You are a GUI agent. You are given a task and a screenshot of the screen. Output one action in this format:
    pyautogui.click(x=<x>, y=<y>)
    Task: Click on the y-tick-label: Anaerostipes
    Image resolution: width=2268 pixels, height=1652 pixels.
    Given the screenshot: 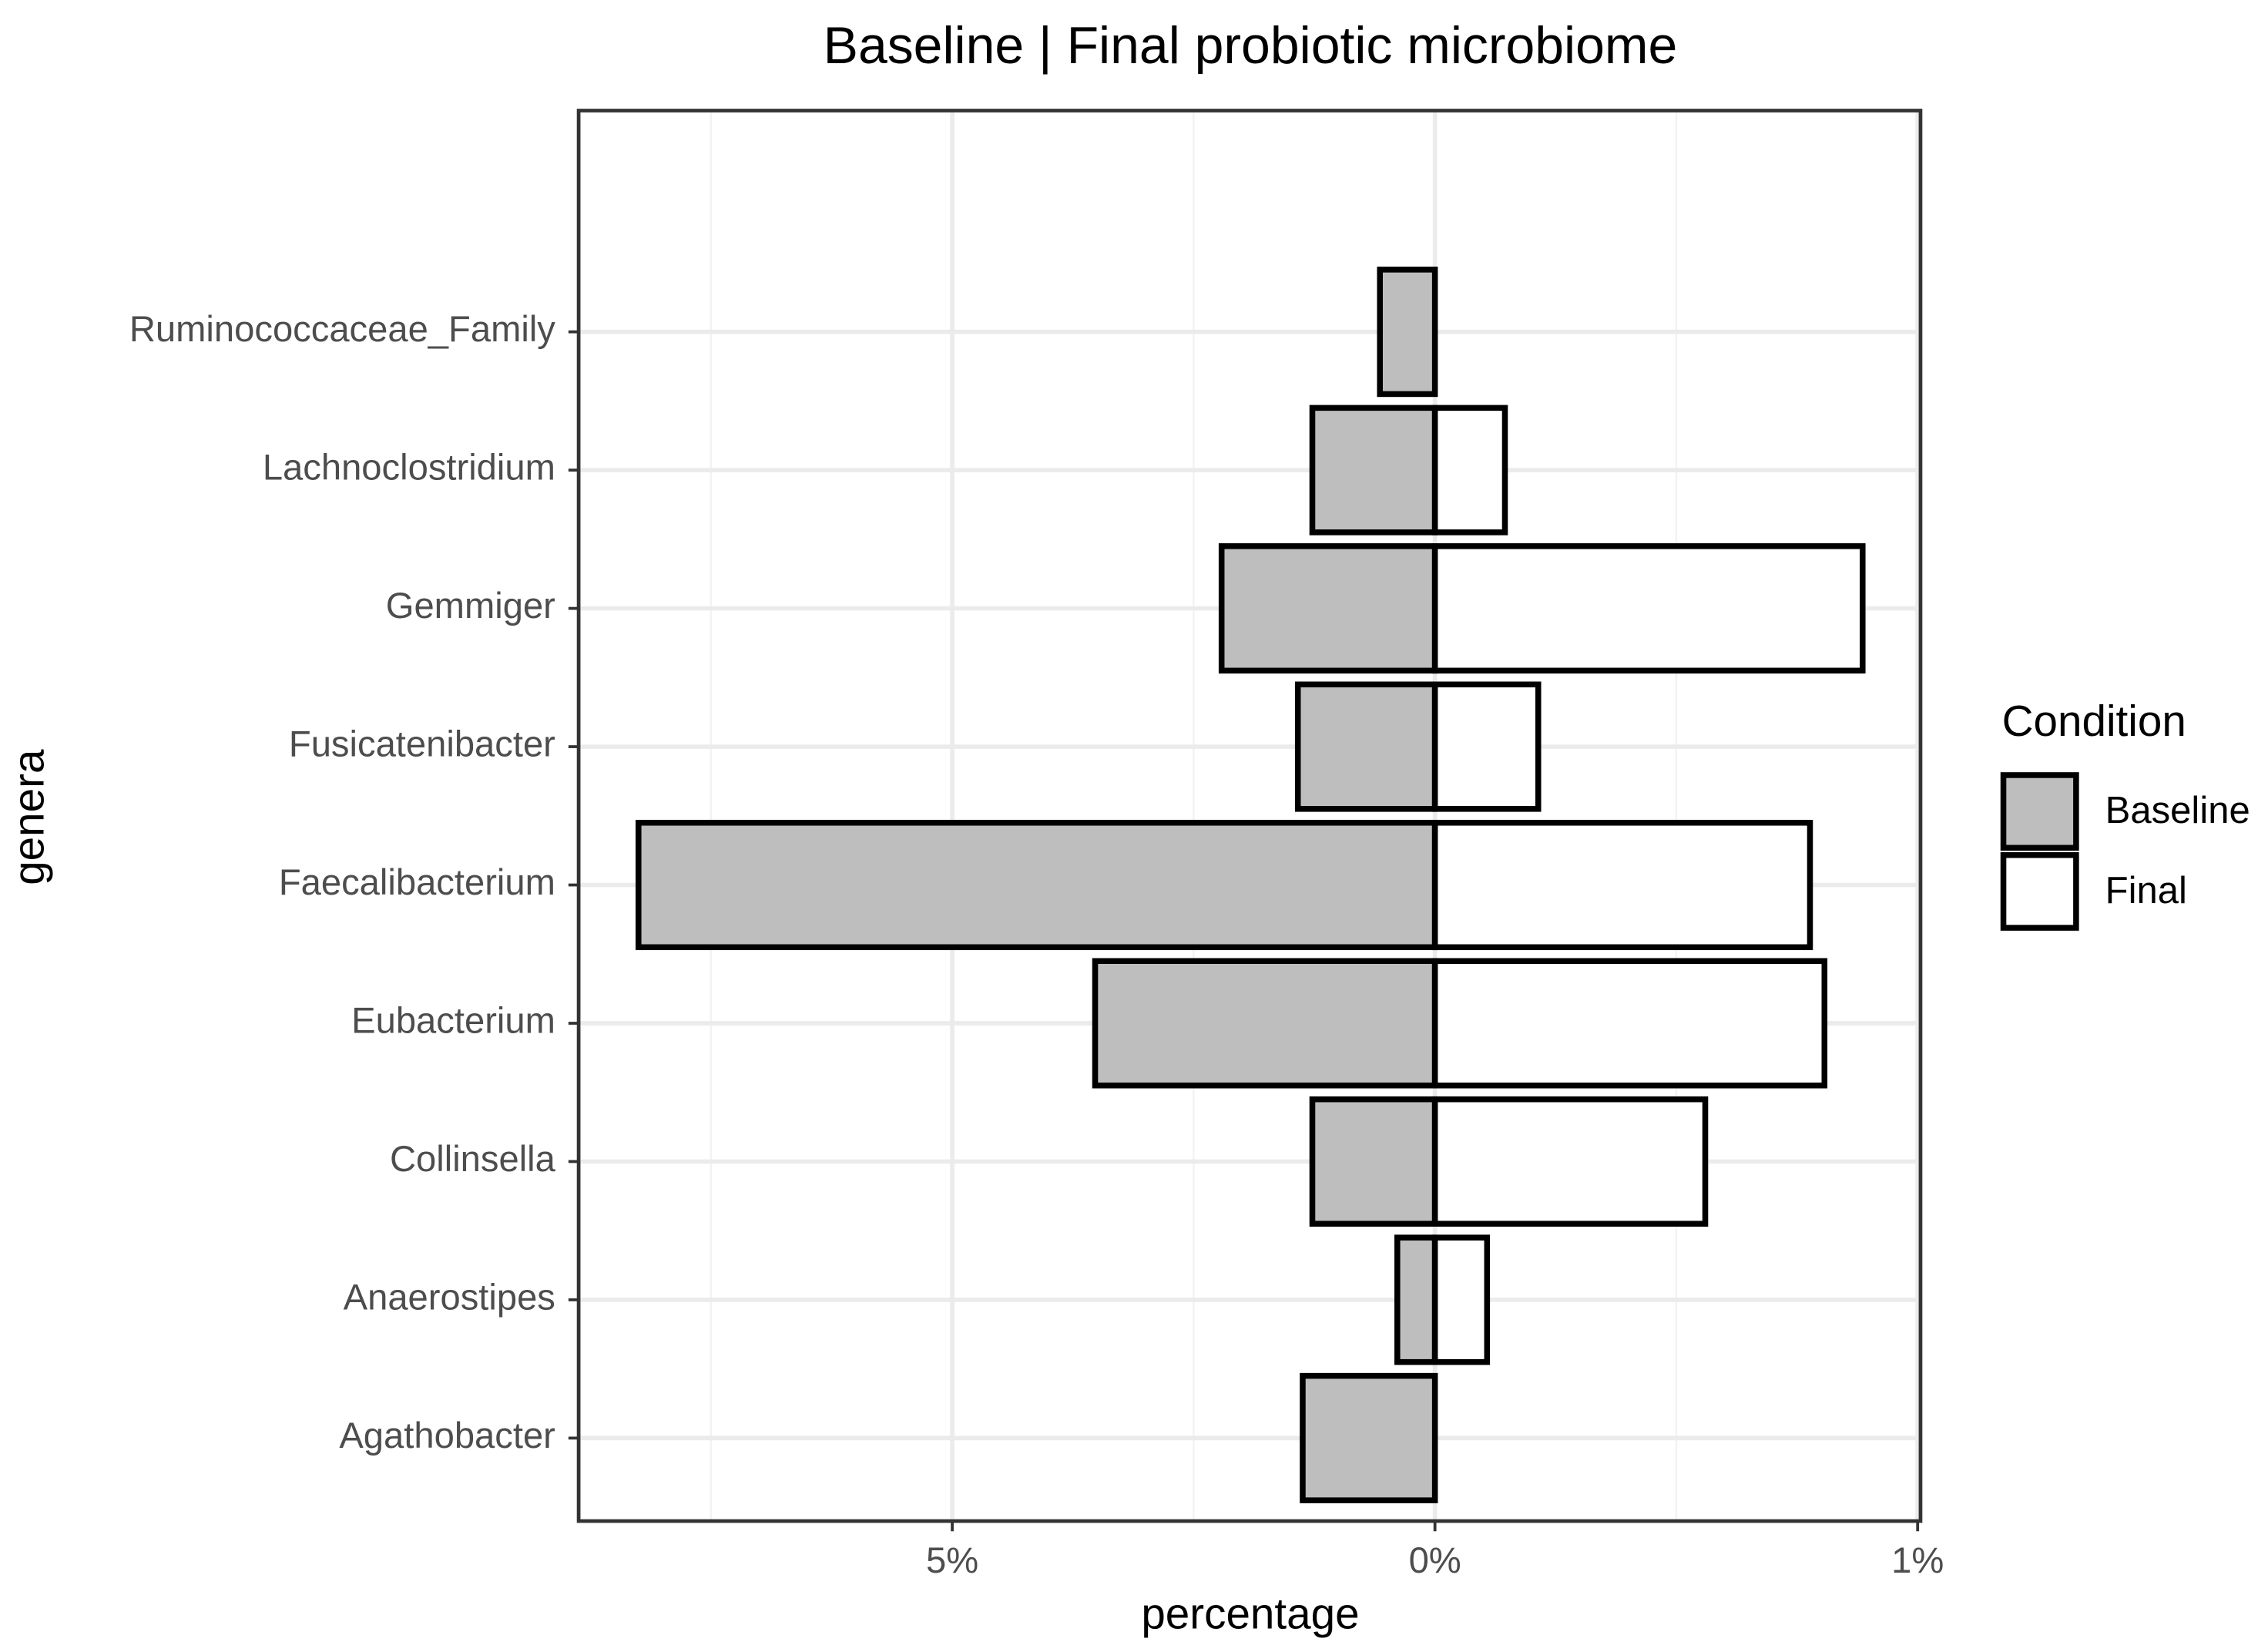 What is the action you would take?
    pyautogui.click(x=449, y=1296)
    